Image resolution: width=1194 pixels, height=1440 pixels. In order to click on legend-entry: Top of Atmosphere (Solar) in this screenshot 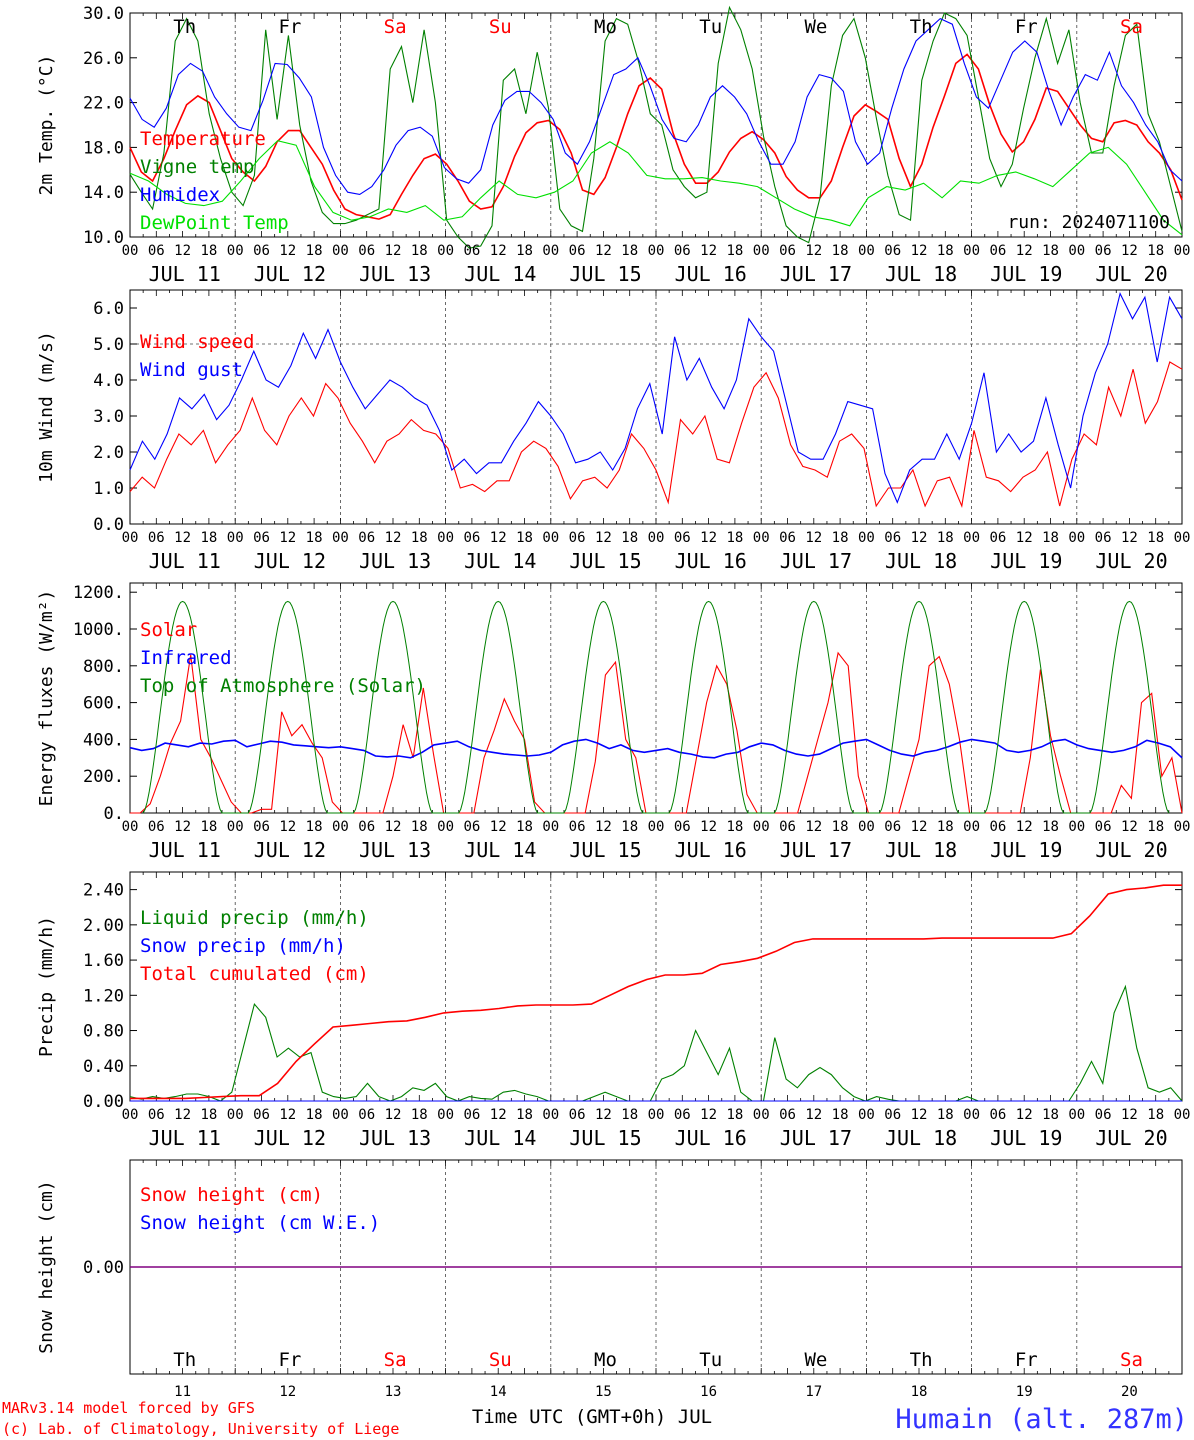, I will do `click(283, 686)`.